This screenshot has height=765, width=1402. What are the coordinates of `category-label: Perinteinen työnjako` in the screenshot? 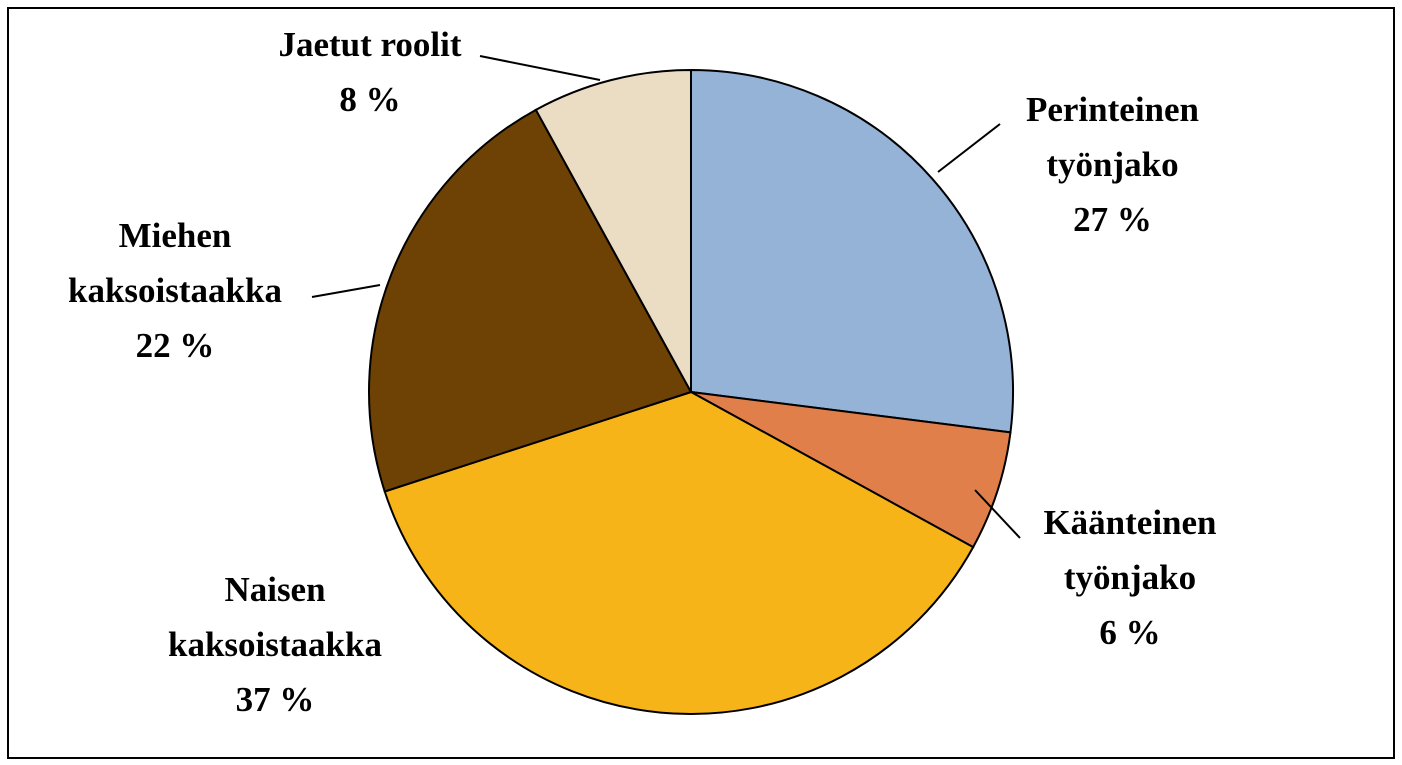 It's located at (1112, 137).